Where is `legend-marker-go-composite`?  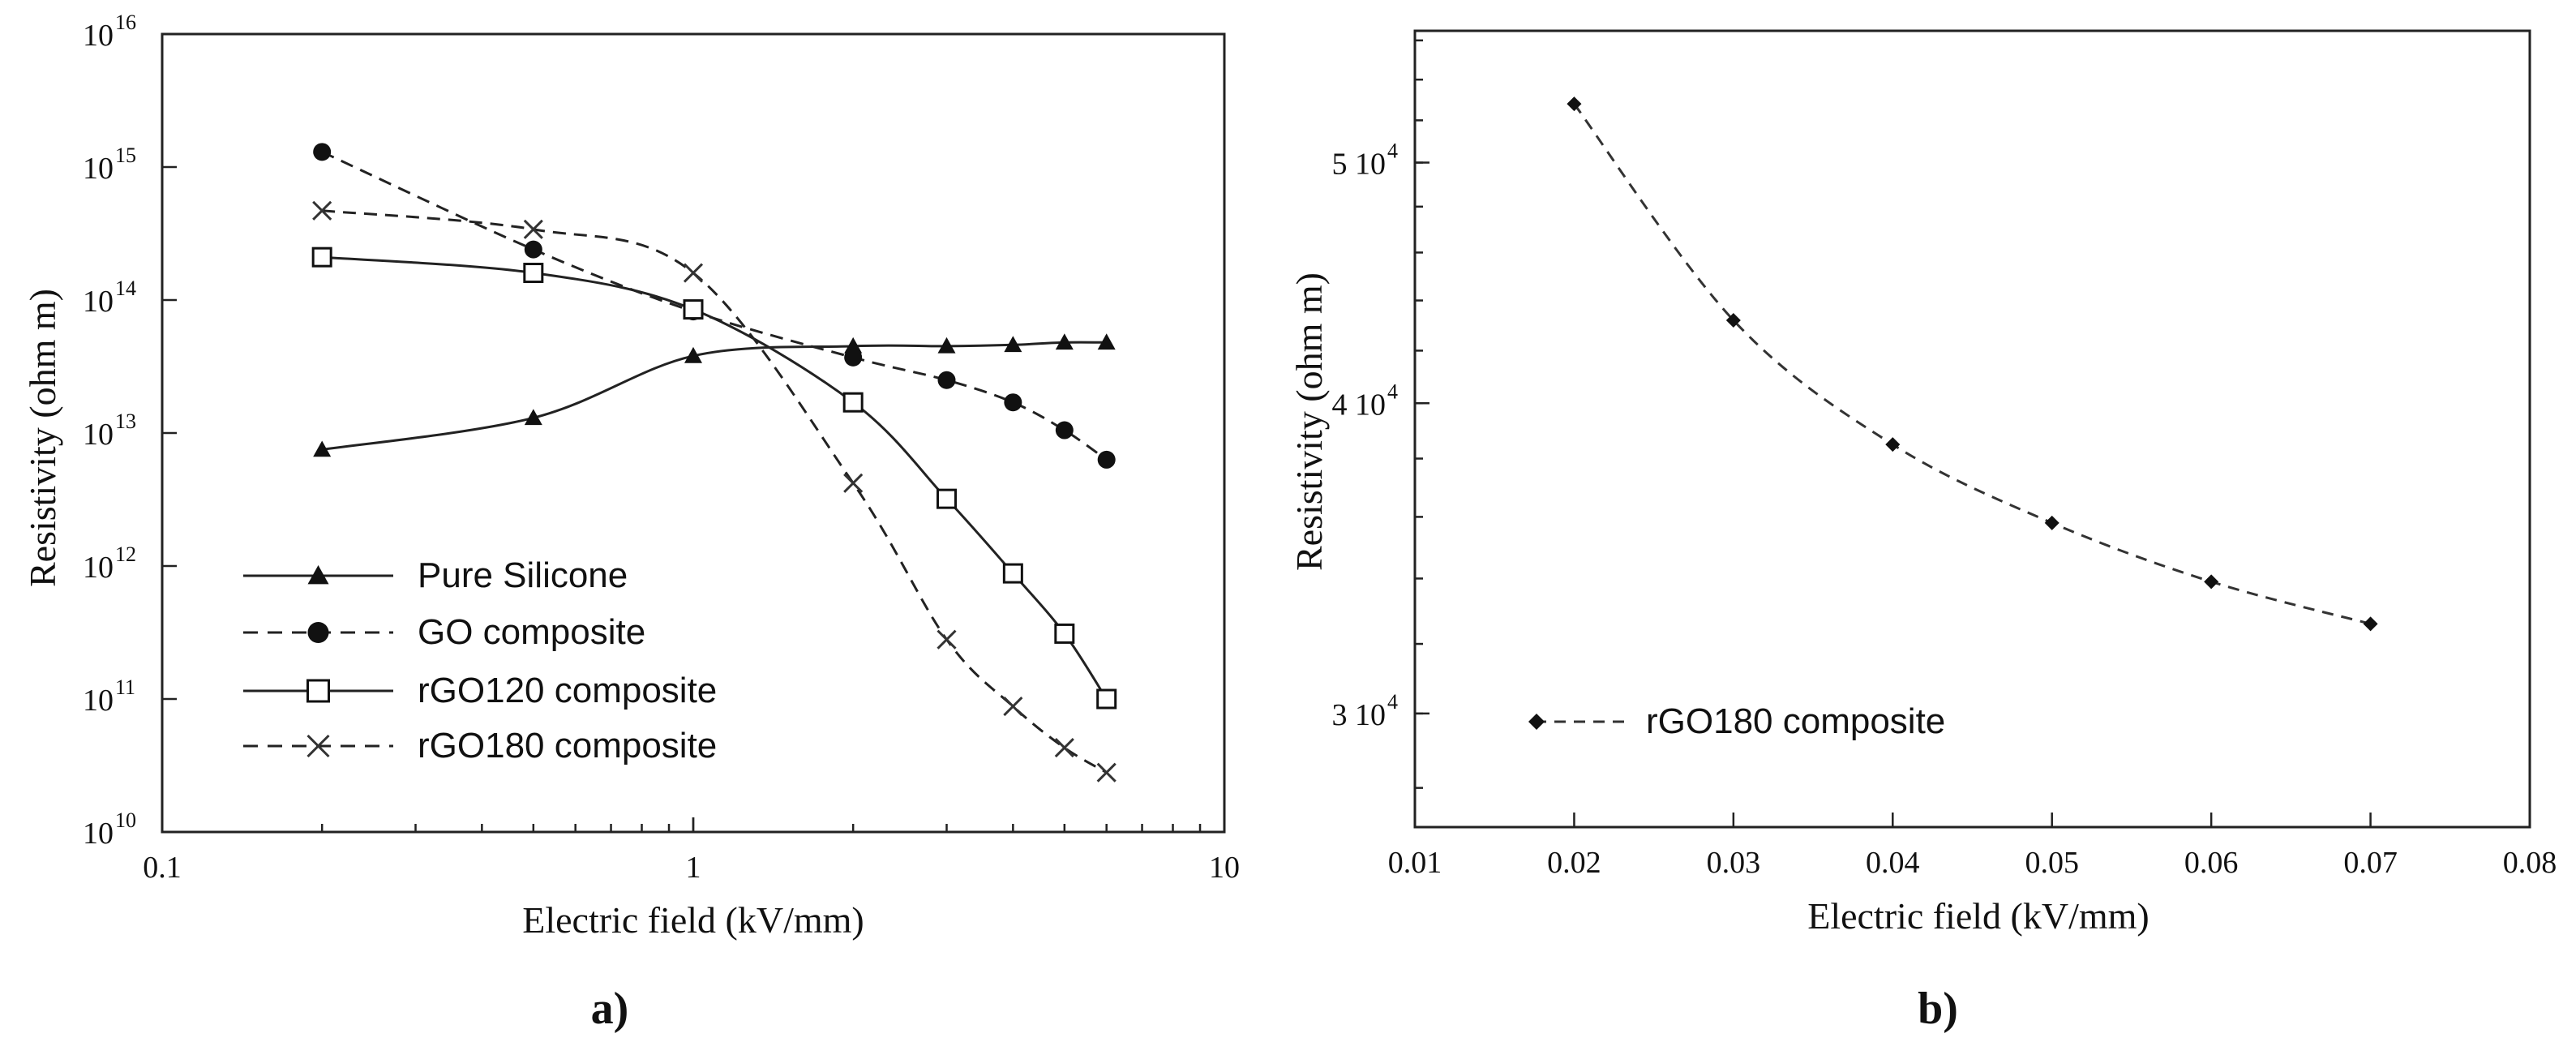 legend-marker-go-composite is located at coordinates (318, 632).